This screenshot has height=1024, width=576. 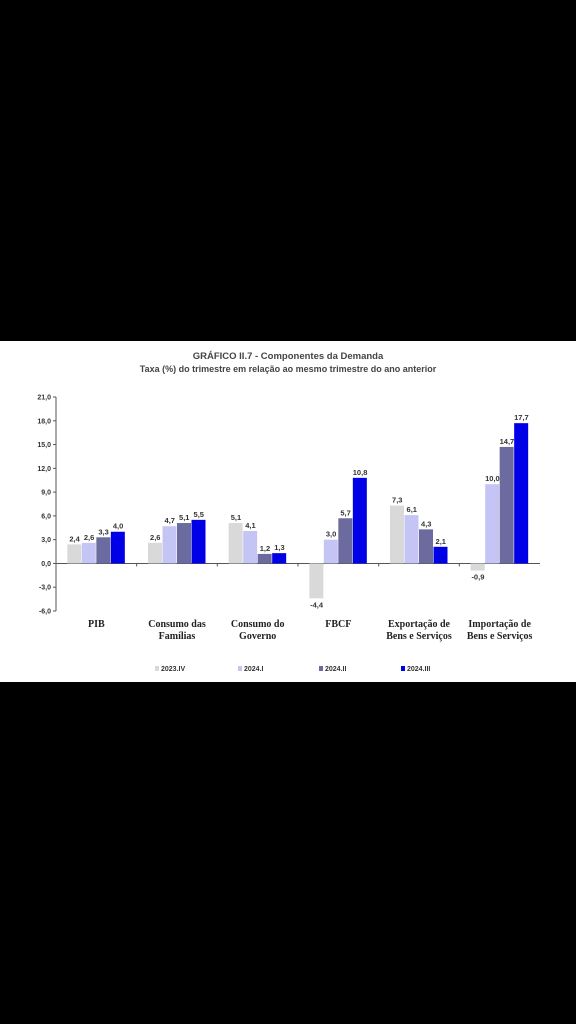 I want to click on y-tick-label: 6,0, so click(x=46, y=516).